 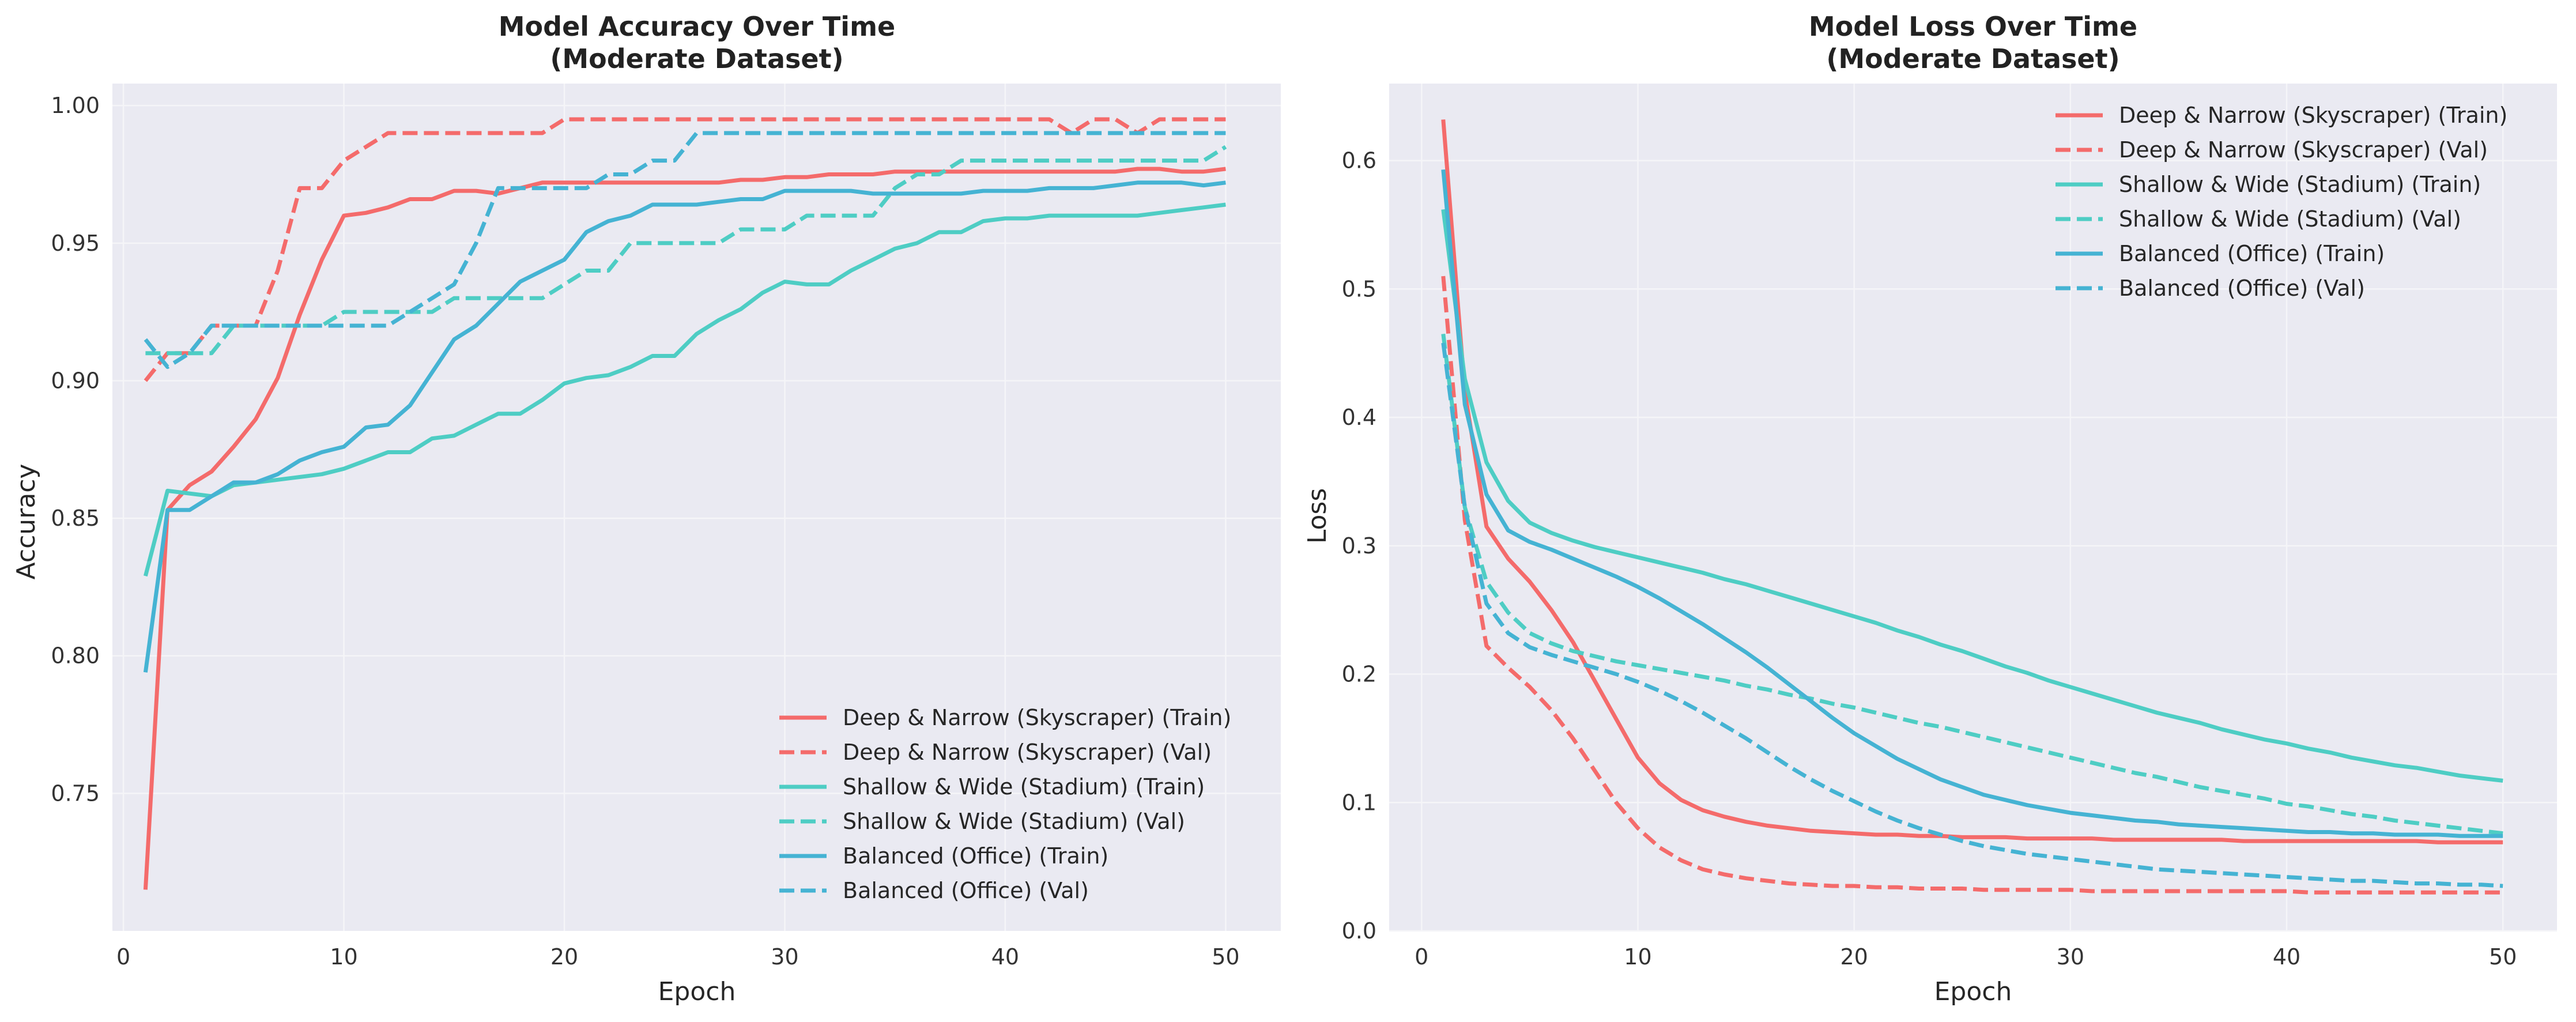 What do you see at coordinates (697, 27) in the screenshot?
I see `accuracy-chart-title: Model Accuracy Over Time` at bounding box center [697, 27].